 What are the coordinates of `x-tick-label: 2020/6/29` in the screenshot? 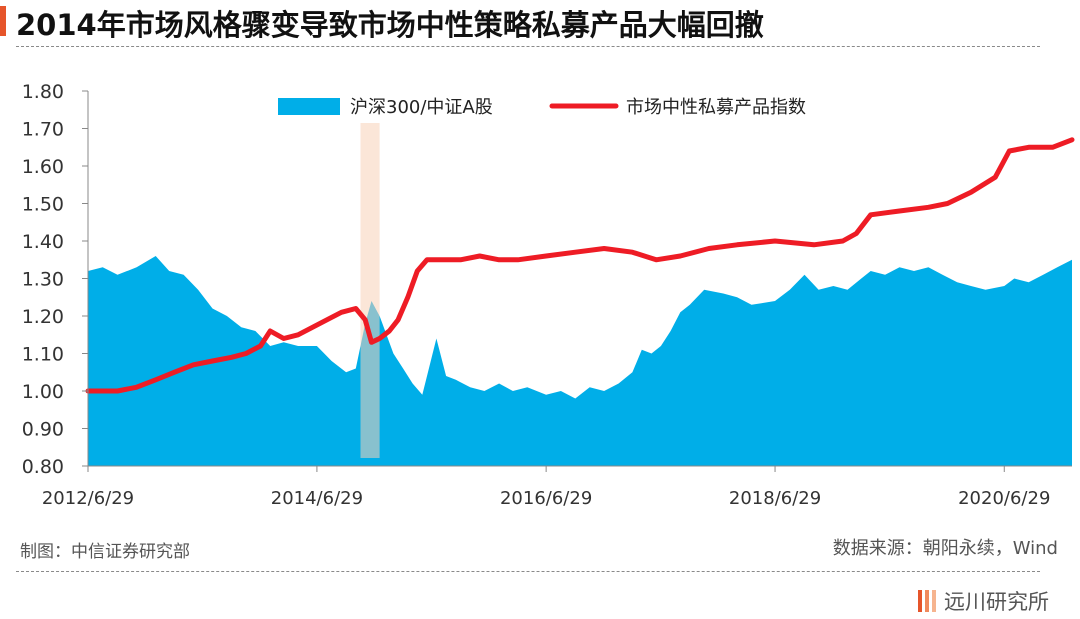 It's located at (1004, 498).